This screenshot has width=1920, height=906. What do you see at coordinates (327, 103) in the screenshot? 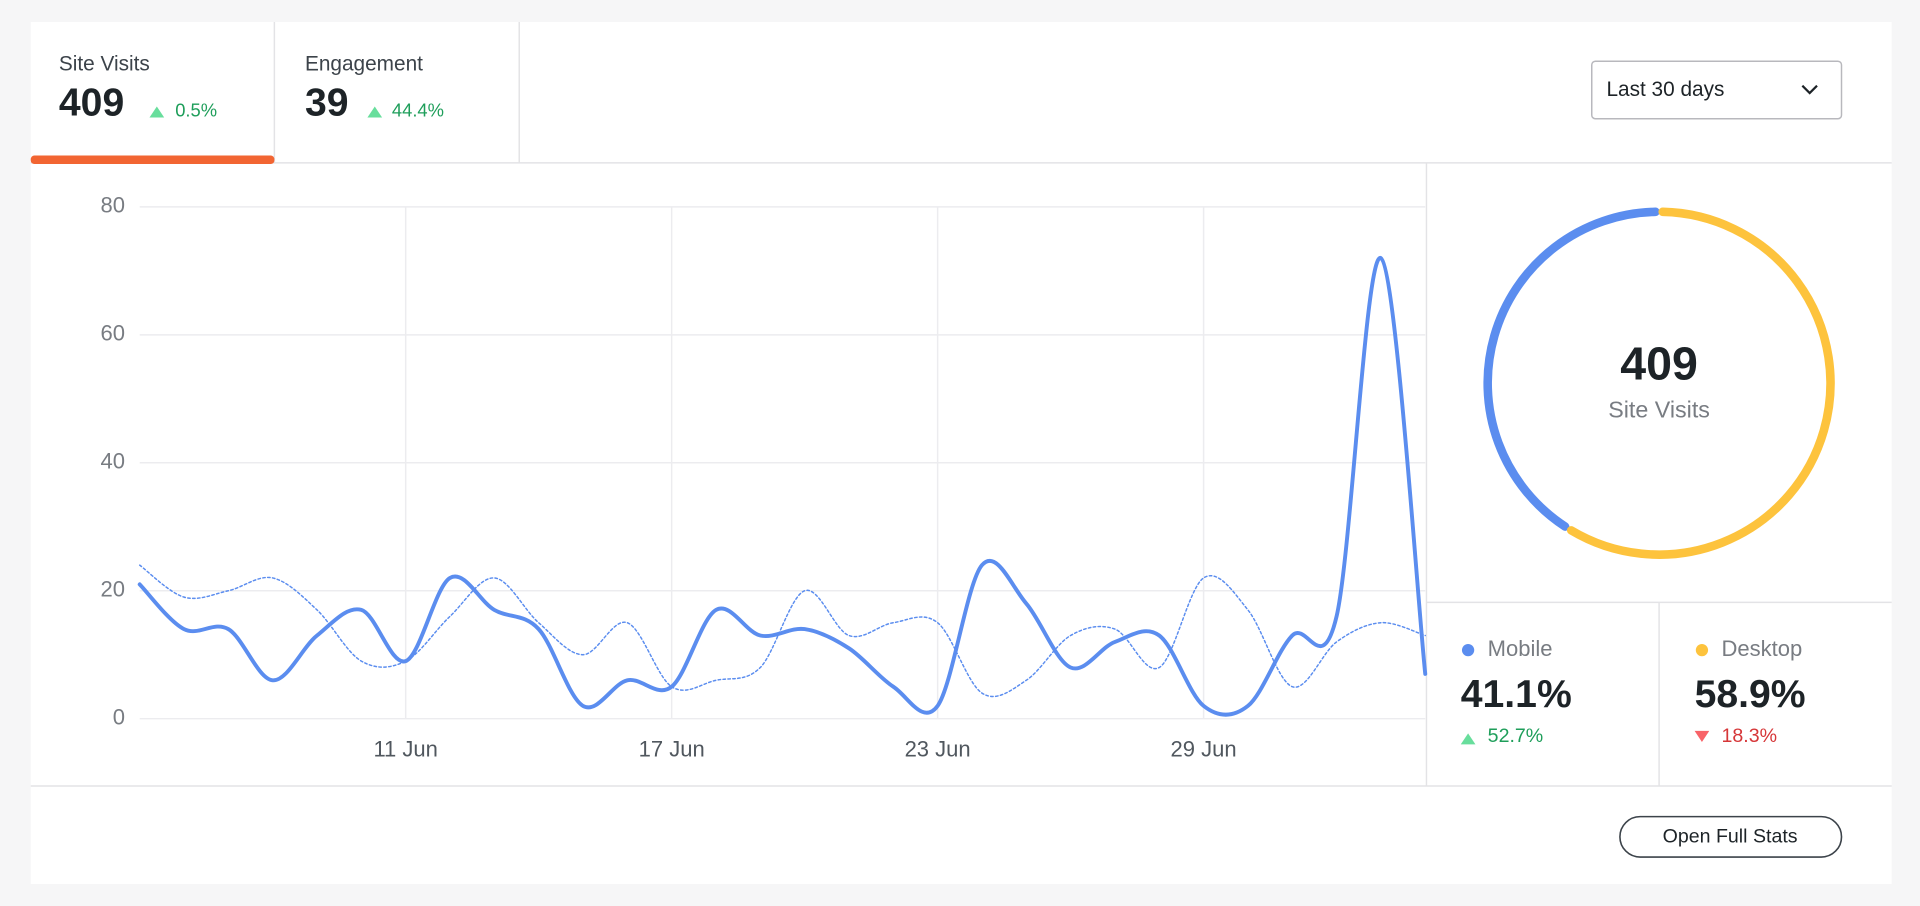
I see `tab-value: 39` at bounding box center [327, 103].